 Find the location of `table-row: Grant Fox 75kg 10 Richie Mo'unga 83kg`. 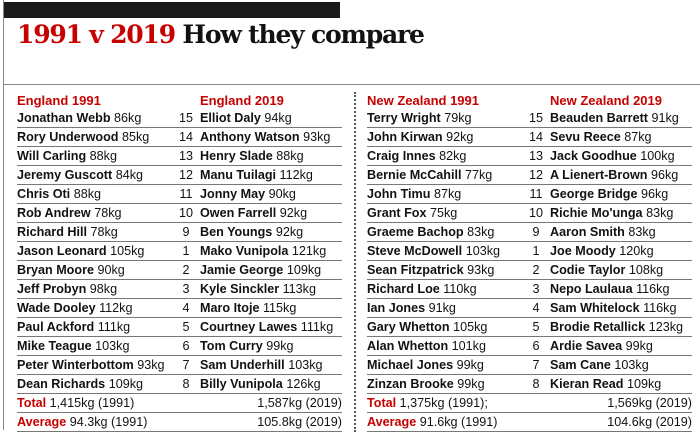

table-row: Grant Fox 75kg 10 Richie Mo'unga 83kg is located at coordinates (529, 213).